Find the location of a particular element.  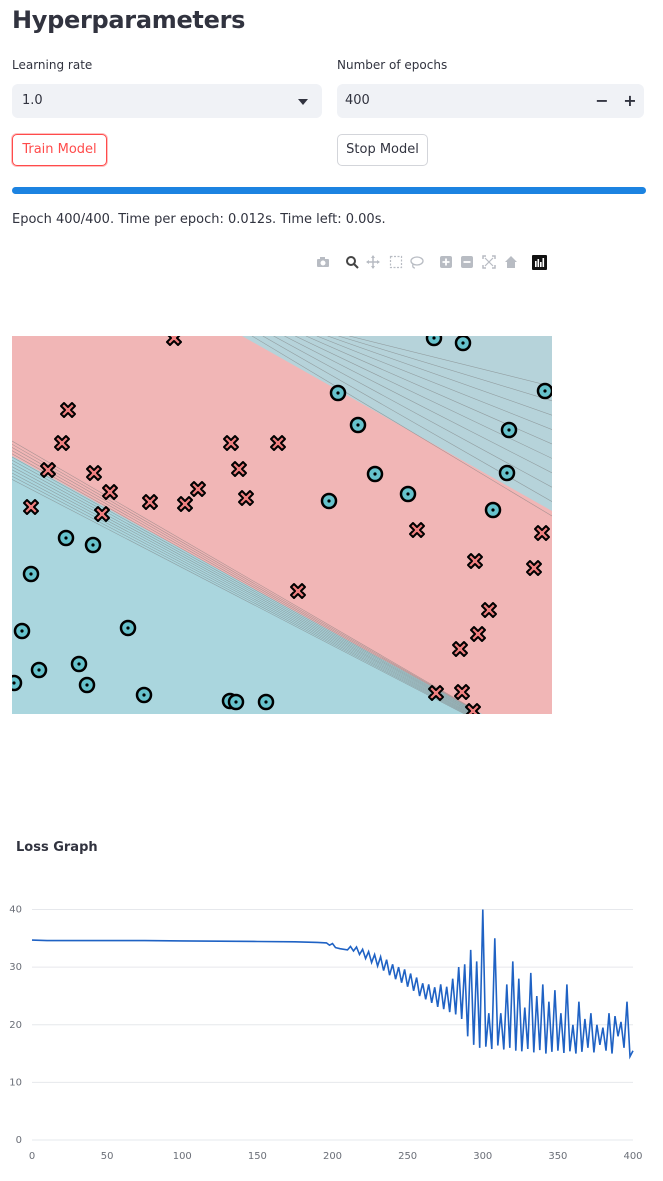

x-tick-label: 250 is located at coordinates (407, 1156).